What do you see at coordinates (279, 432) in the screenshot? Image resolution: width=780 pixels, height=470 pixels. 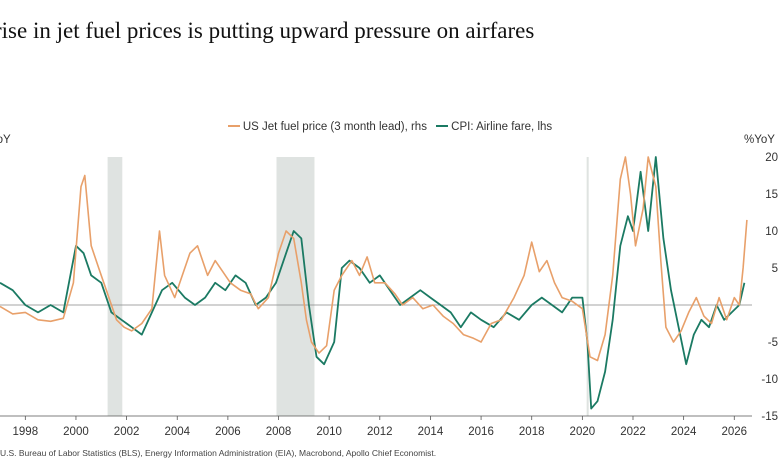 I see `x-tick-label-2008: 2008` at bounding box center [279, 432].